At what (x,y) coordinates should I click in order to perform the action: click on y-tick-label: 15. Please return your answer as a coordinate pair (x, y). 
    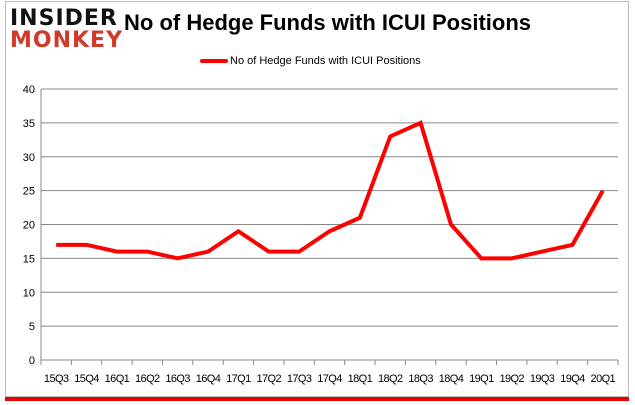
    Looking at the image, I should click on (29, 259).